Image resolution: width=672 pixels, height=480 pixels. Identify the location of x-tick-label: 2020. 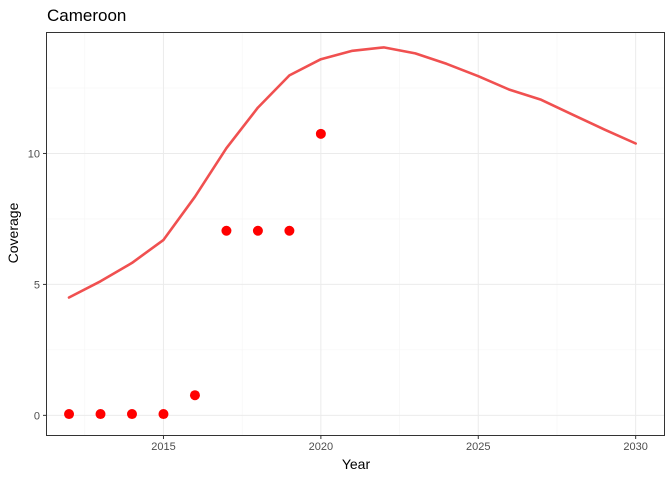
(321, 447).